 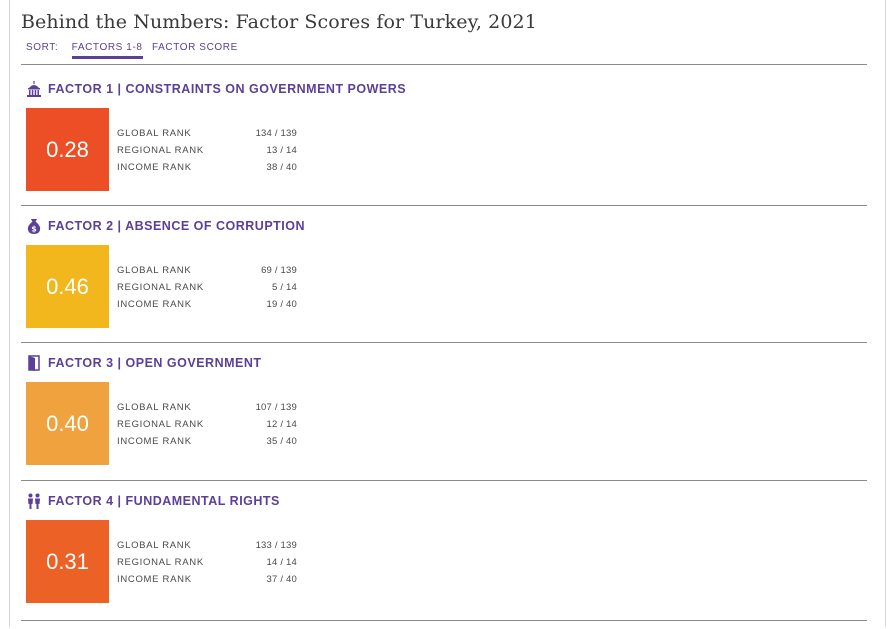 What do you see at coordinates (281, 424) in the screenshot?
I see `rank-value: 12 / 14` at bounding box center [281, 424].